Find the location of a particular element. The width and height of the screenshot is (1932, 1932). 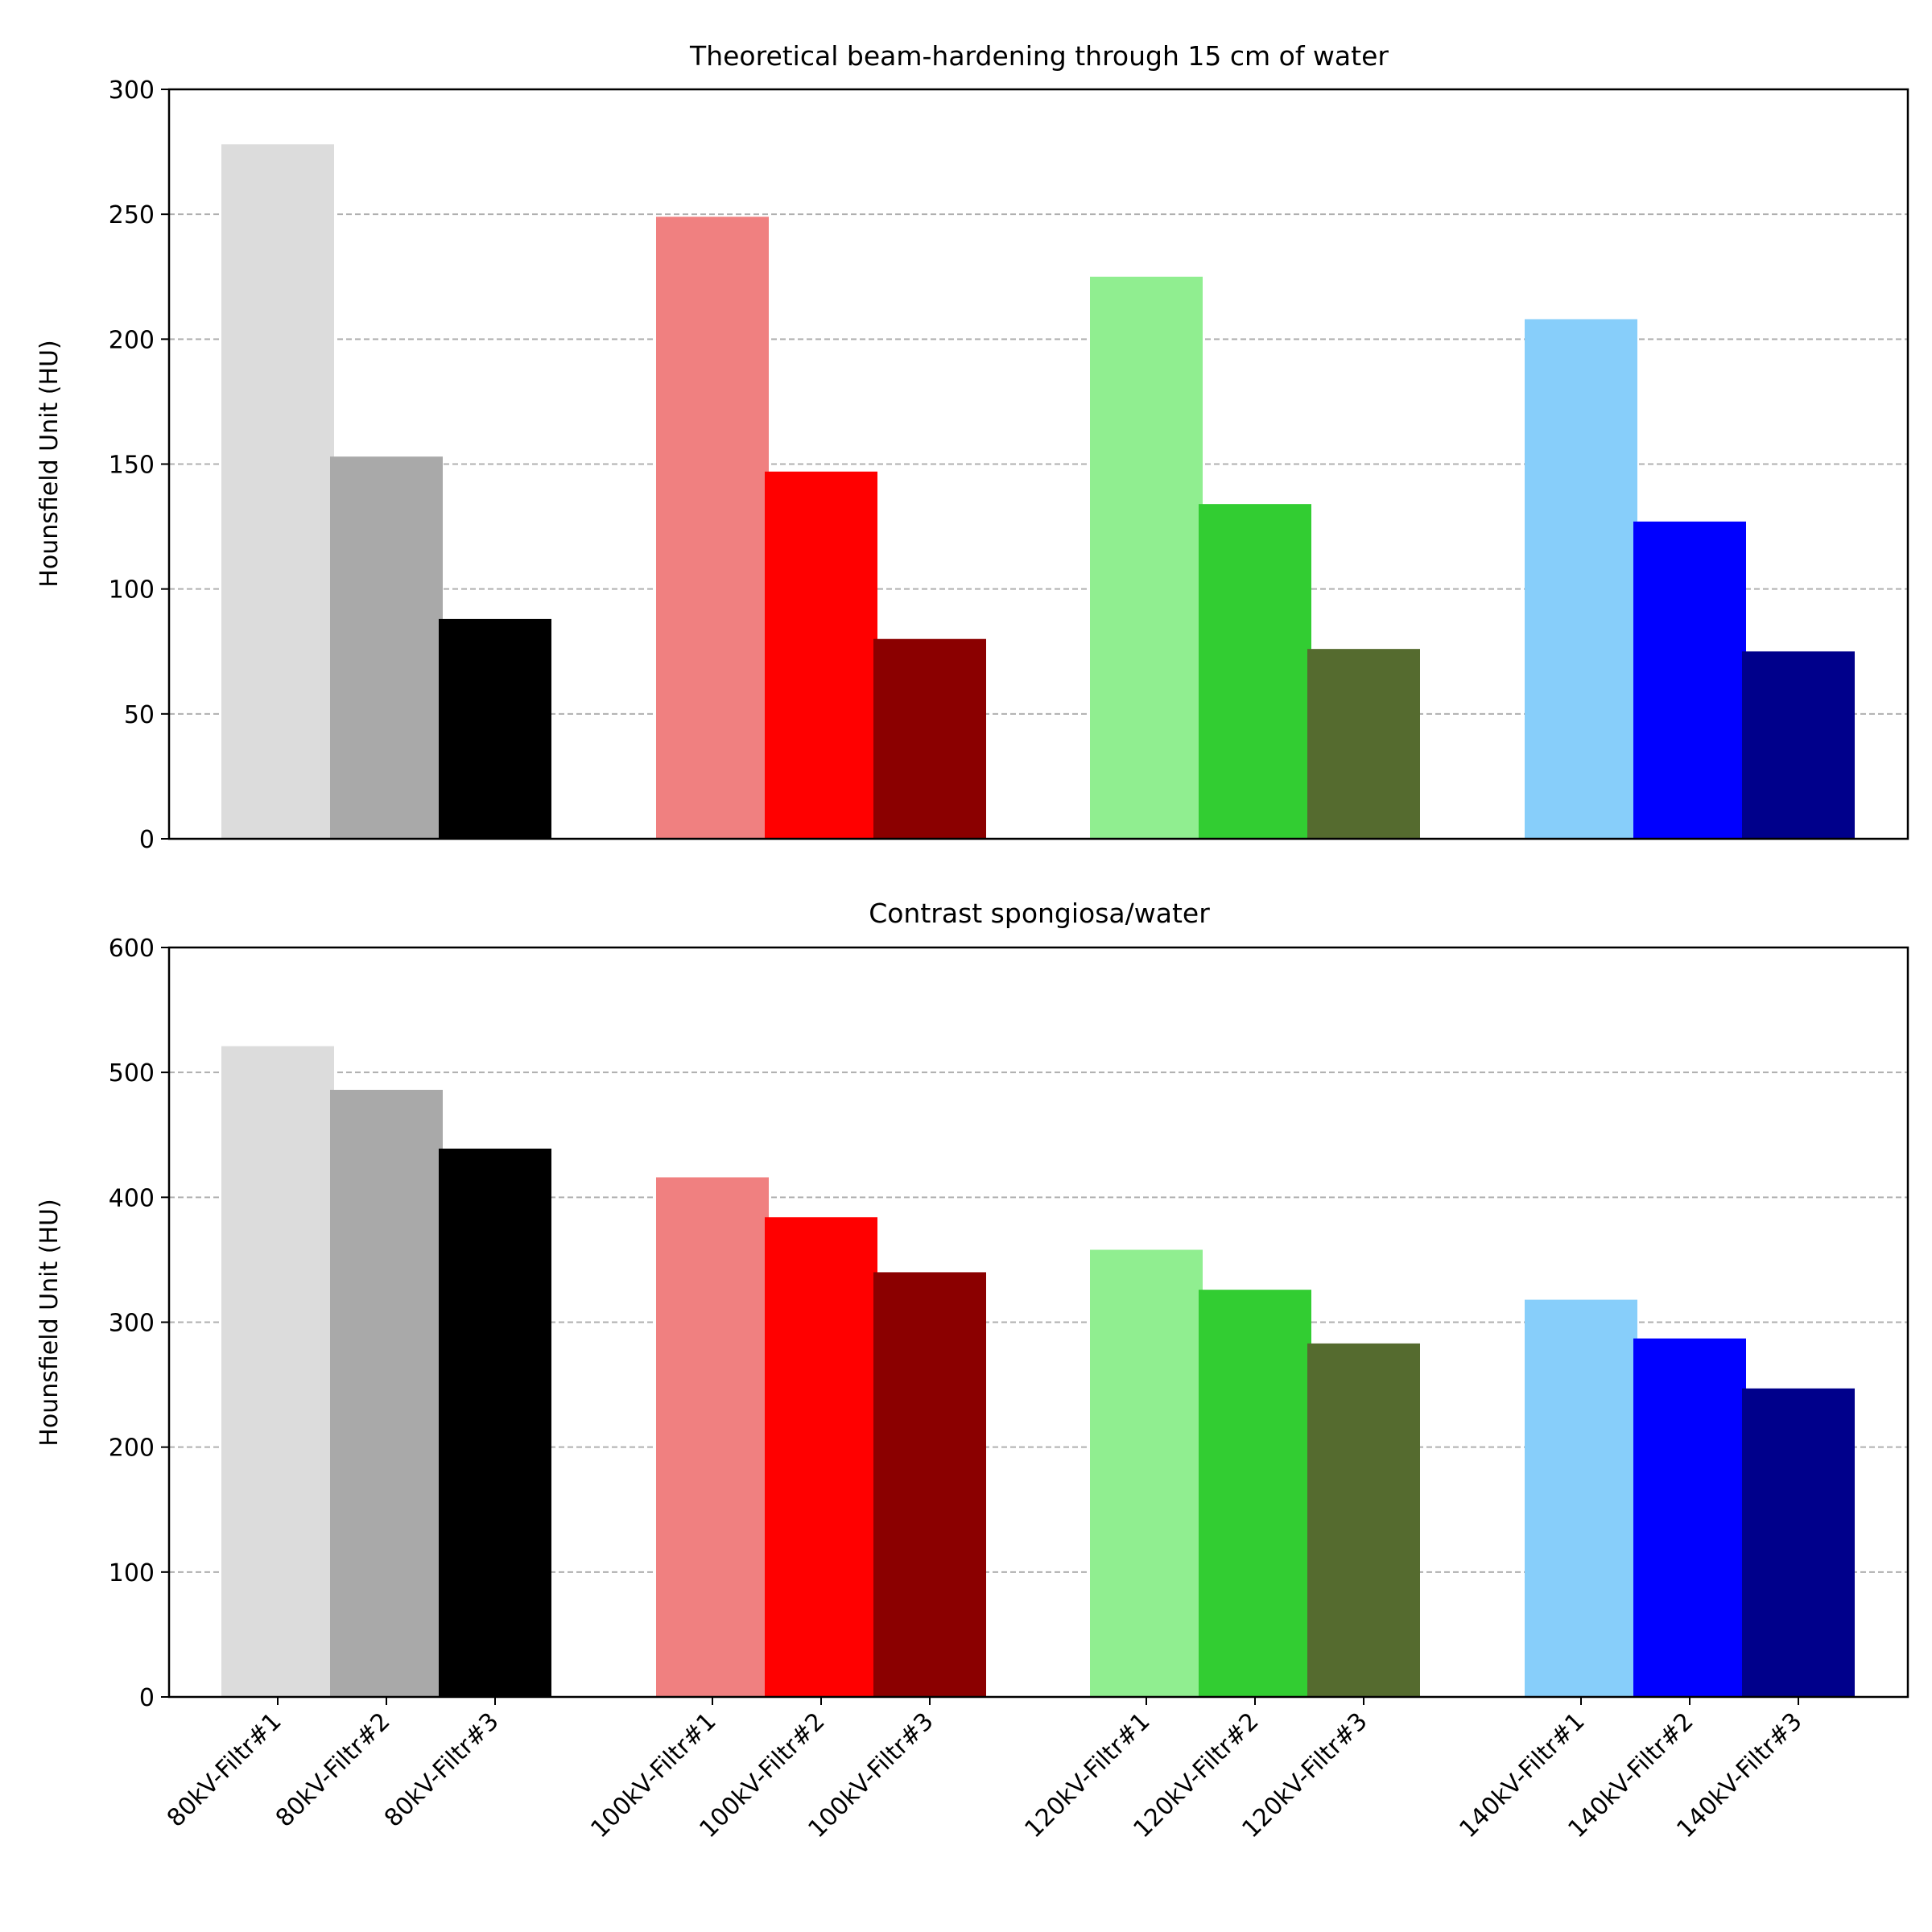

x-tick-label: 80kV-Filtr#2 is located at coordinates (333, 1770).